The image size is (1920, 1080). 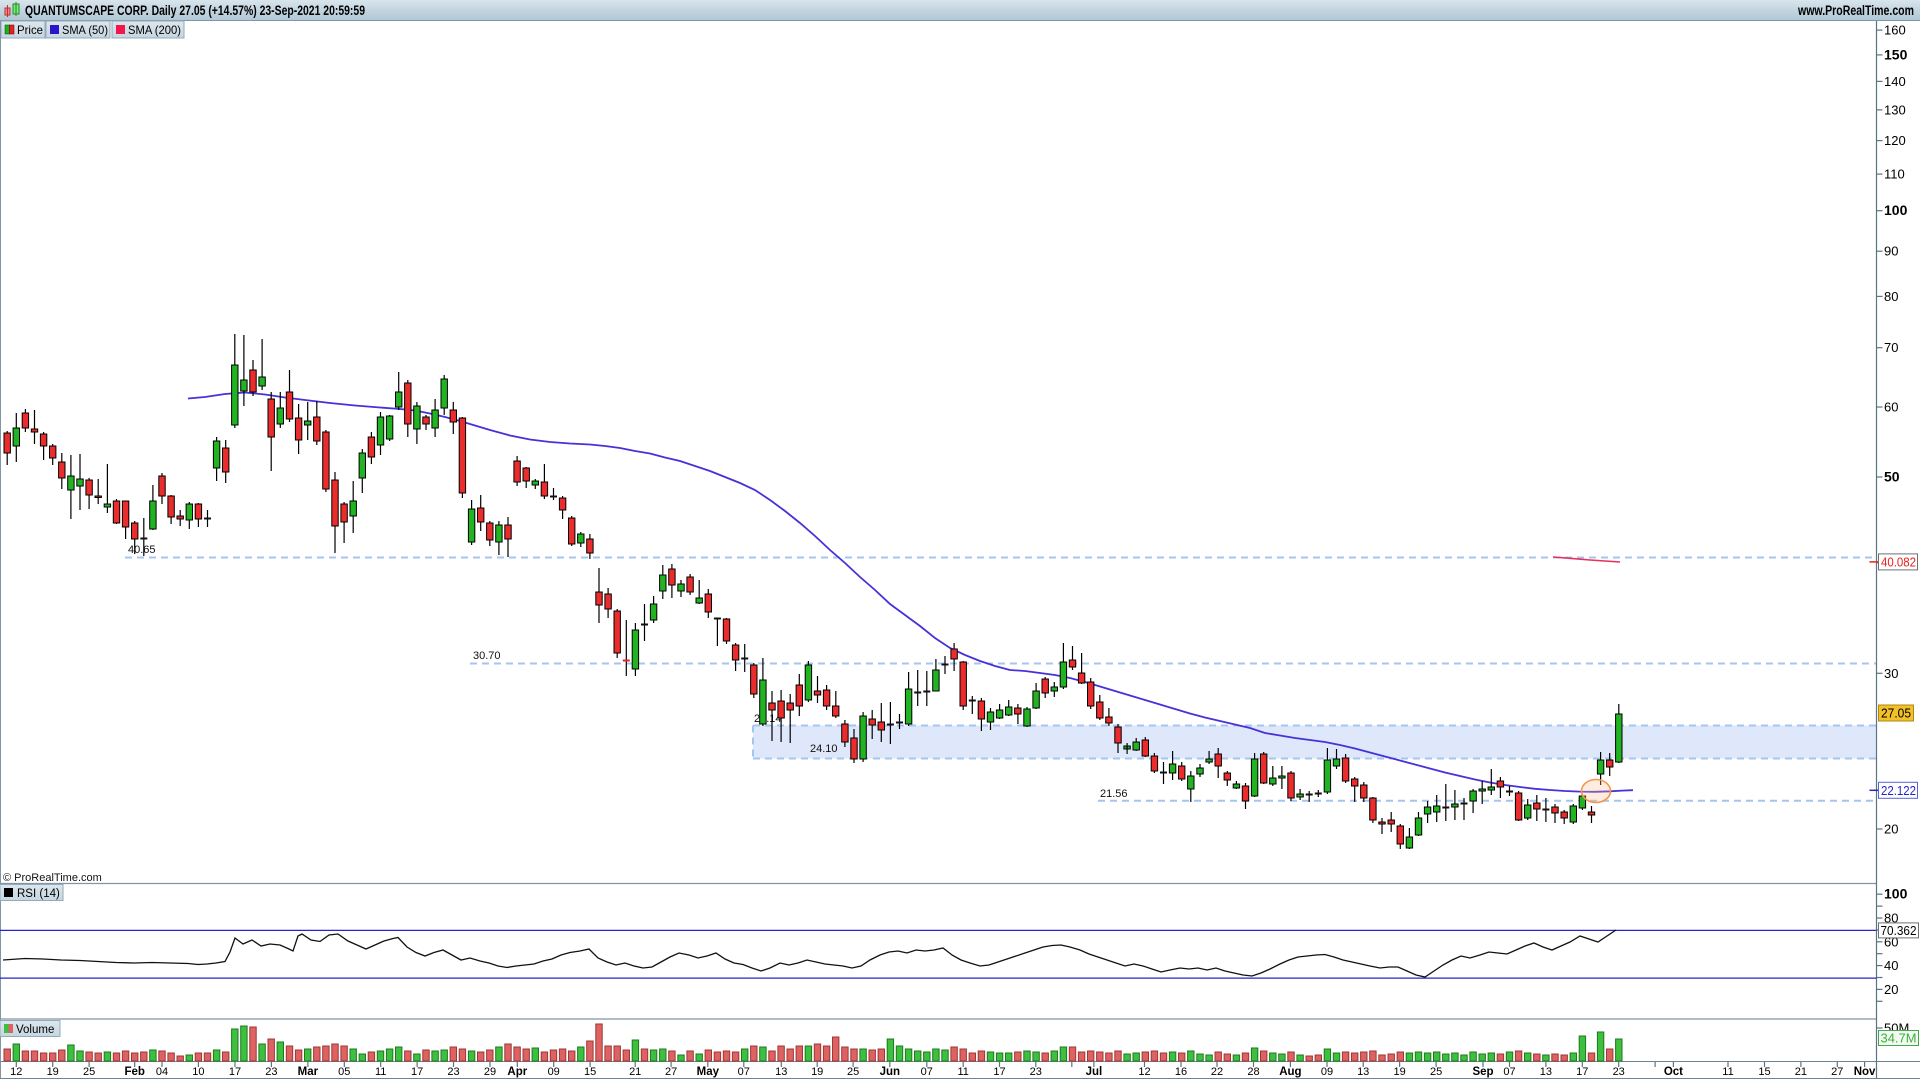 What do you see at coordinates (890, 1072) in the screenshot?
I see `svg-text: Jun` at bounding box center [890, 1072].